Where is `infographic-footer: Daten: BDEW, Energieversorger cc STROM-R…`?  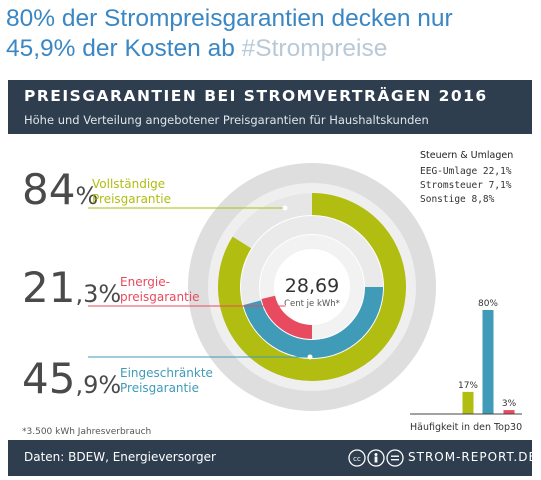
infographic-footer: Daten: BDEW, Energieversorger cc STROM-R… is located at coordinates (270, 458).